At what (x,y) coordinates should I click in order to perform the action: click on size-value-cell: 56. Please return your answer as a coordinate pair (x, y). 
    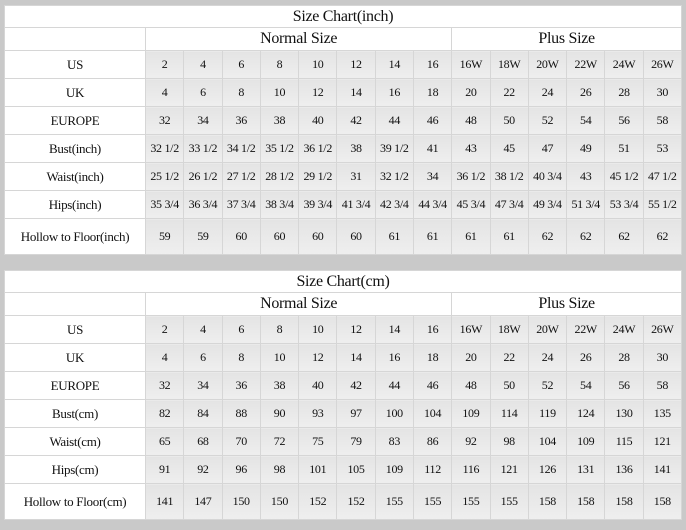
    Looking at the image, I should click on (624, 385).